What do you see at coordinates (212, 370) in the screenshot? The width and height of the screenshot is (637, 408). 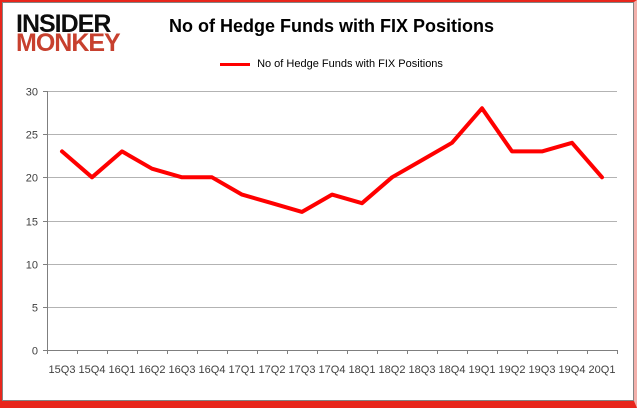 I see `x-axis-label: 16Q4` at bounding box center [212, 370].